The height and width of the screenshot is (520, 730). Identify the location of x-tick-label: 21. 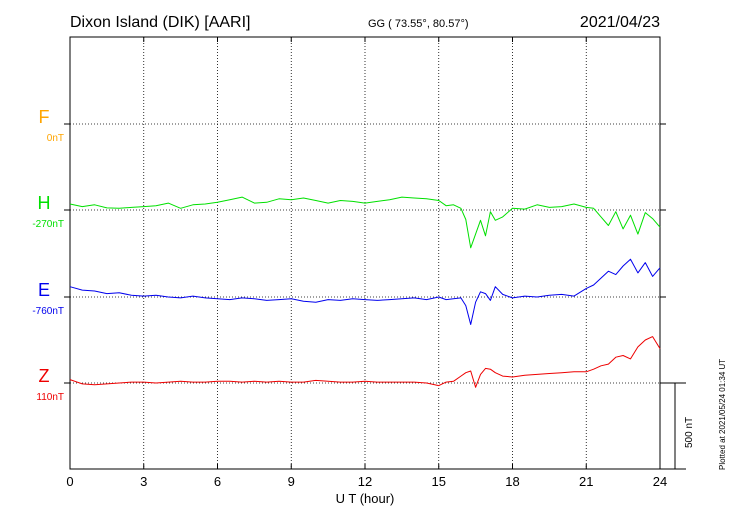
(586, 481).